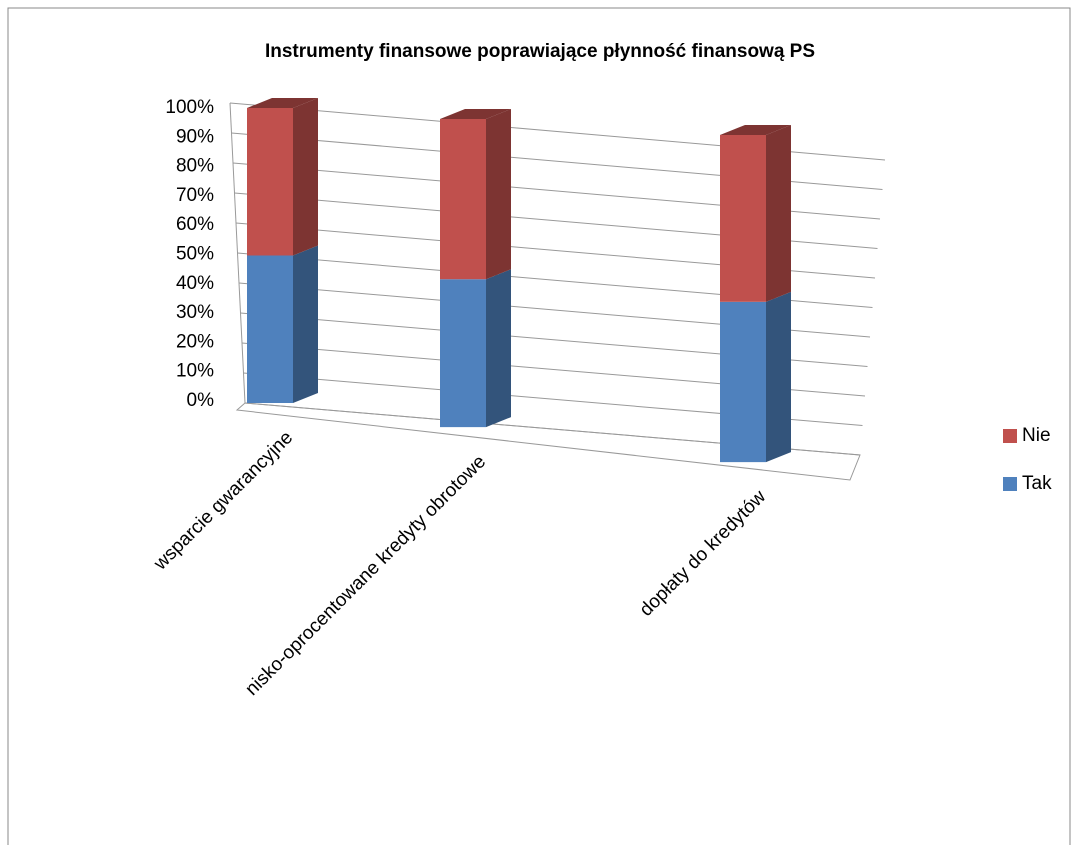  What do you see at coordinates (195, 195) in the screenshot?
I see `y-tick-label: 70%` at bounding box center [195, 195].